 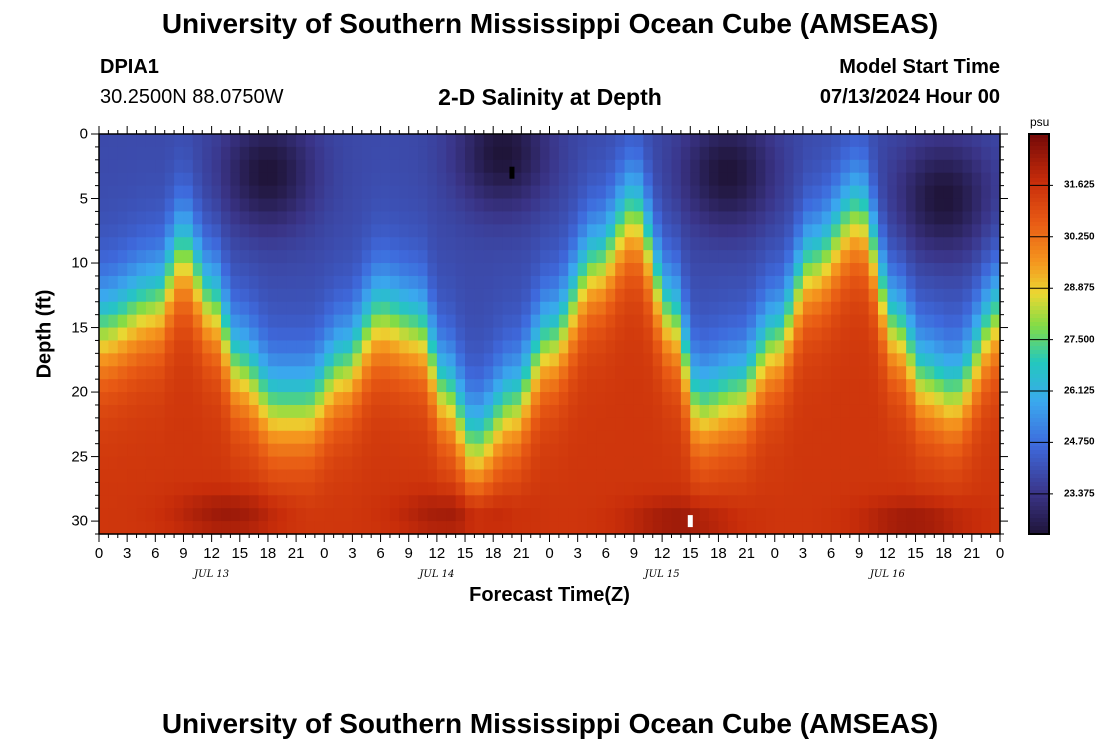 What do you see at coordinates (1079, 237) in the screenshot?
I see `colorbar-tick-label: 30.250` at bounding box center [1079, 237].